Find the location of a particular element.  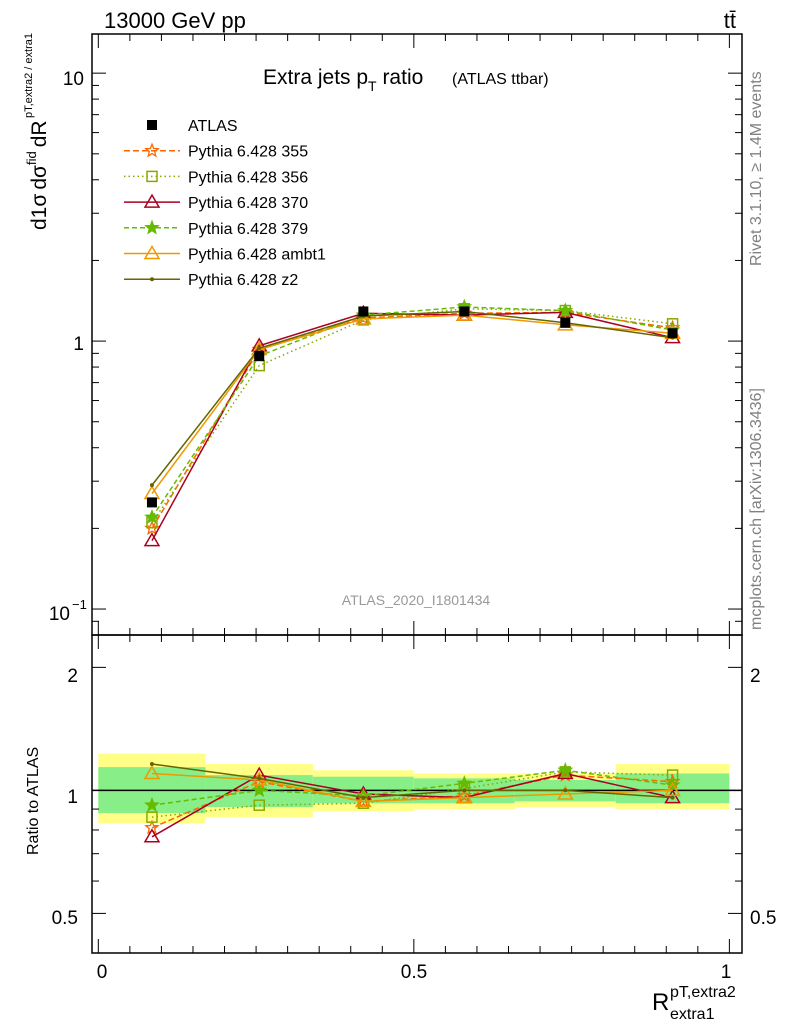

ratio-y-tick-1: 1 is located at coordinates (72, 797).